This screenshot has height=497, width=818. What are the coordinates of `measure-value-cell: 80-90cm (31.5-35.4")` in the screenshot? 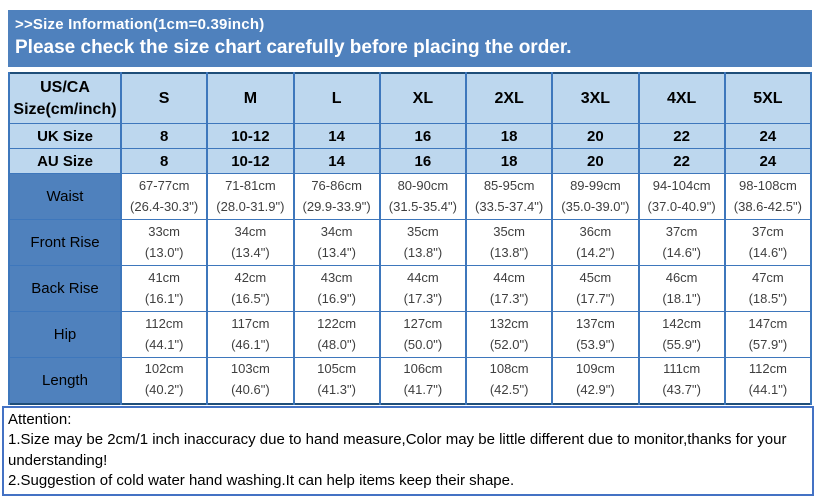 It's located at (423, 196).